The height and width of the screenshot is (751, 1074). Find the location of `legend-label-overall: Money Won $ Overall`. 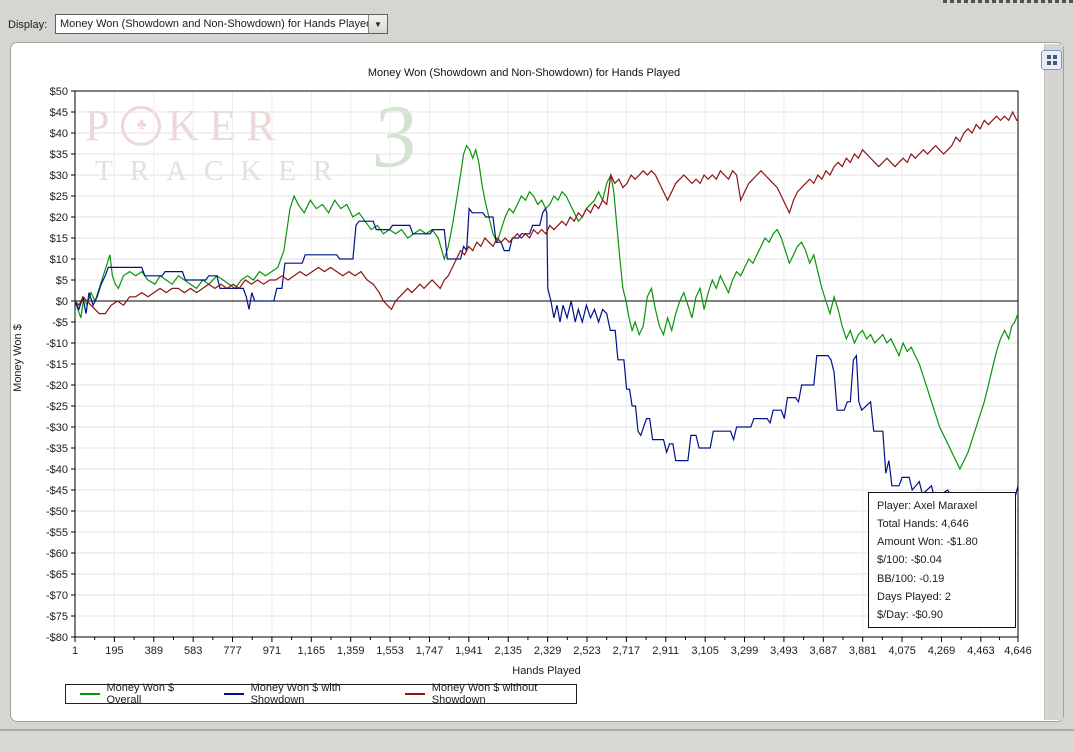

legend-label-overall: Money Won $ Overall is located at coordinates (140, 694).